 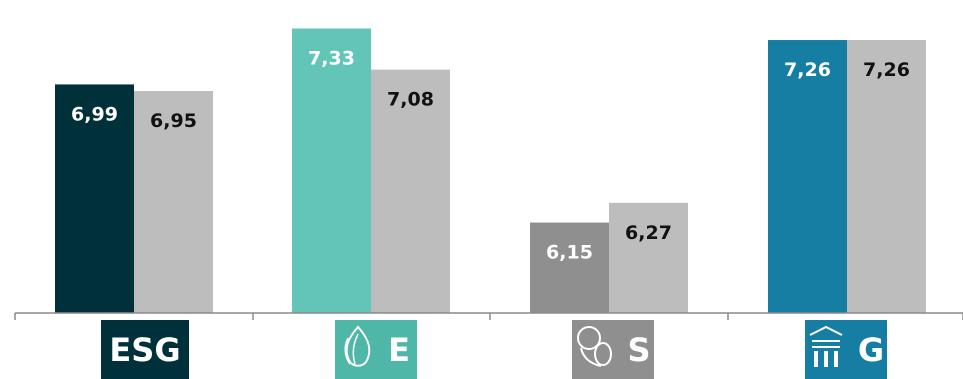 What do you see at coordinates (648, 233) in the screenshot?
I see `data-label-s-series-2: 6,27` at bounding box center [648, 233].